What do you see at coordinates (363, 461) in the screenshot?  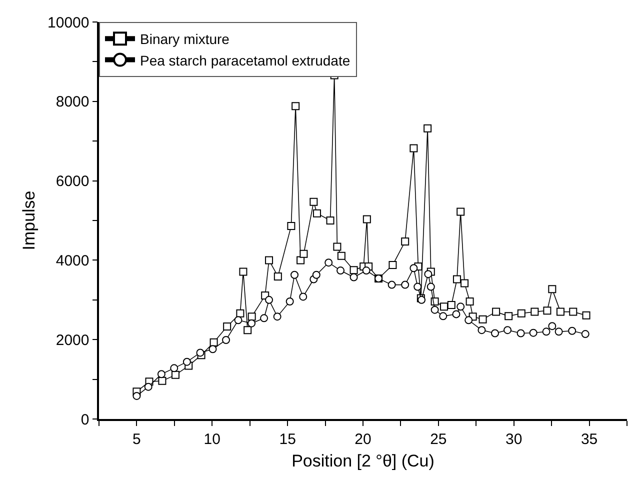 I see `x-axis-title: Position [2 °θ] (Cu)` at bounding box center [363, 461].